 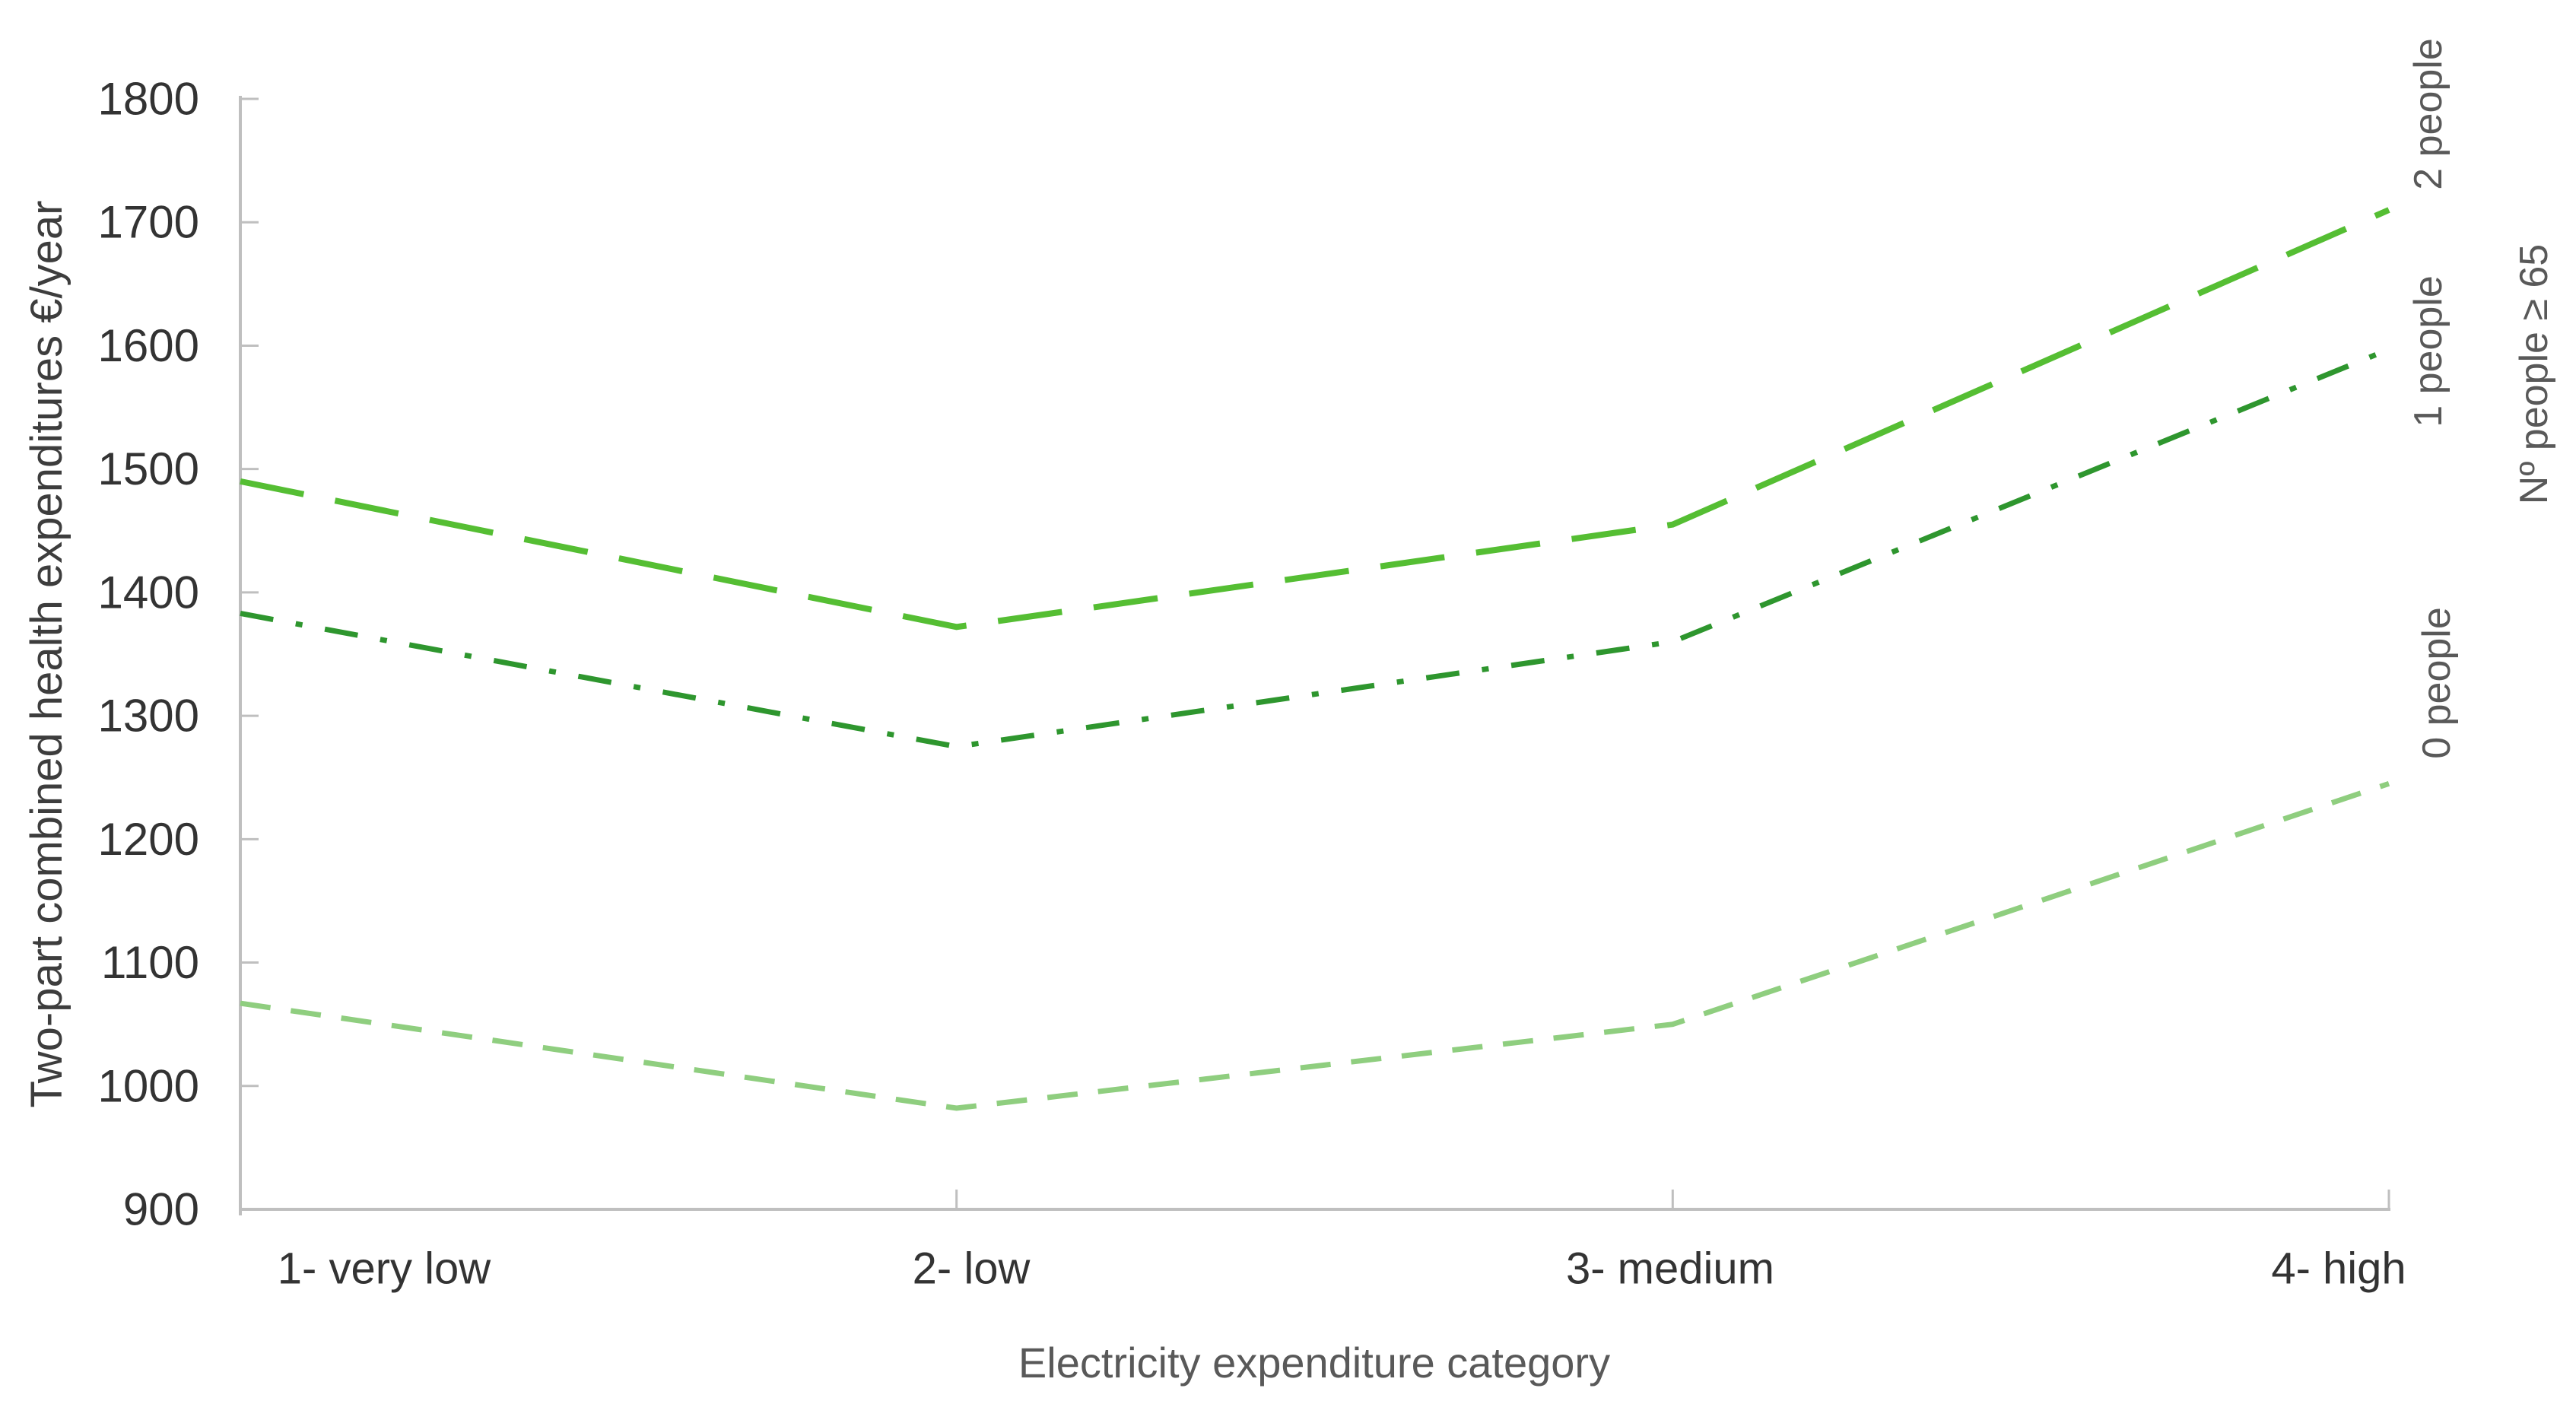 What do you see at coordinates (1314, 1363) in the screenshot?
I see `x-axis-title: Electricity expenditure category` at bounding box center [1314, 1363].